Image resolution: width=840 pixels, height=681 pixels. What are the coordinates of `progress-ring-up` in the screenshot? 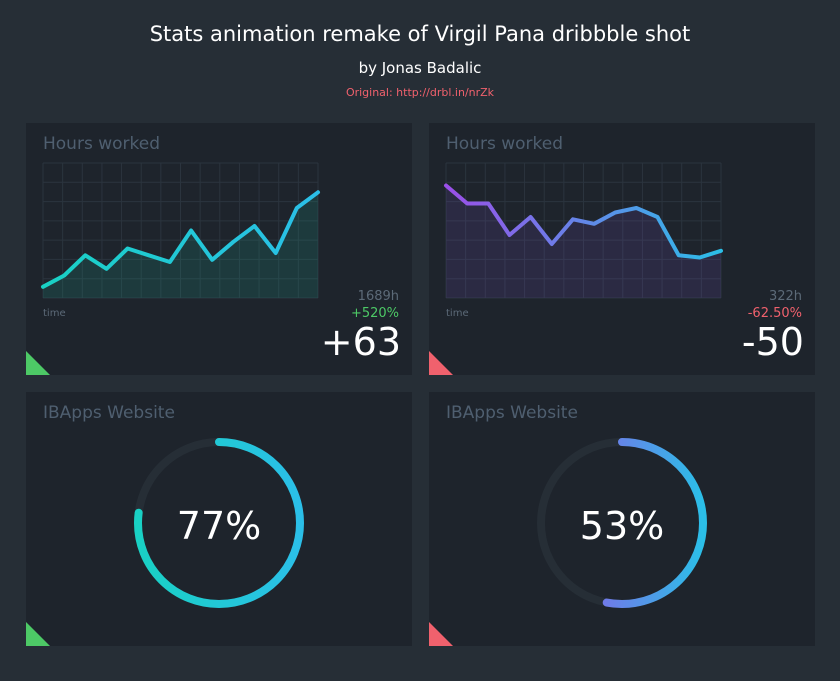 It's located at (219, 523).